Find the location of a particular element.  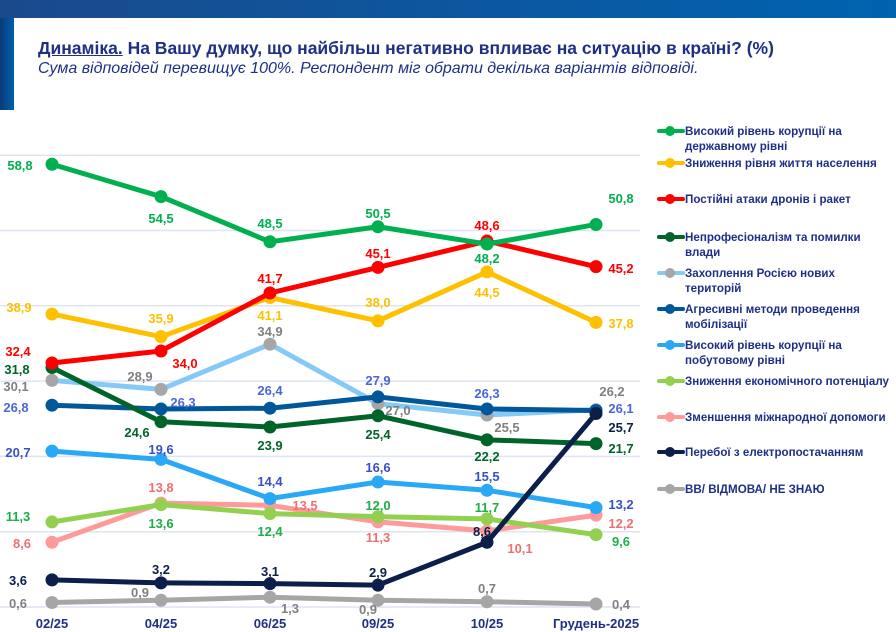

legend-label: Перебої з електропостачанням is located at coordinates (774, 452).